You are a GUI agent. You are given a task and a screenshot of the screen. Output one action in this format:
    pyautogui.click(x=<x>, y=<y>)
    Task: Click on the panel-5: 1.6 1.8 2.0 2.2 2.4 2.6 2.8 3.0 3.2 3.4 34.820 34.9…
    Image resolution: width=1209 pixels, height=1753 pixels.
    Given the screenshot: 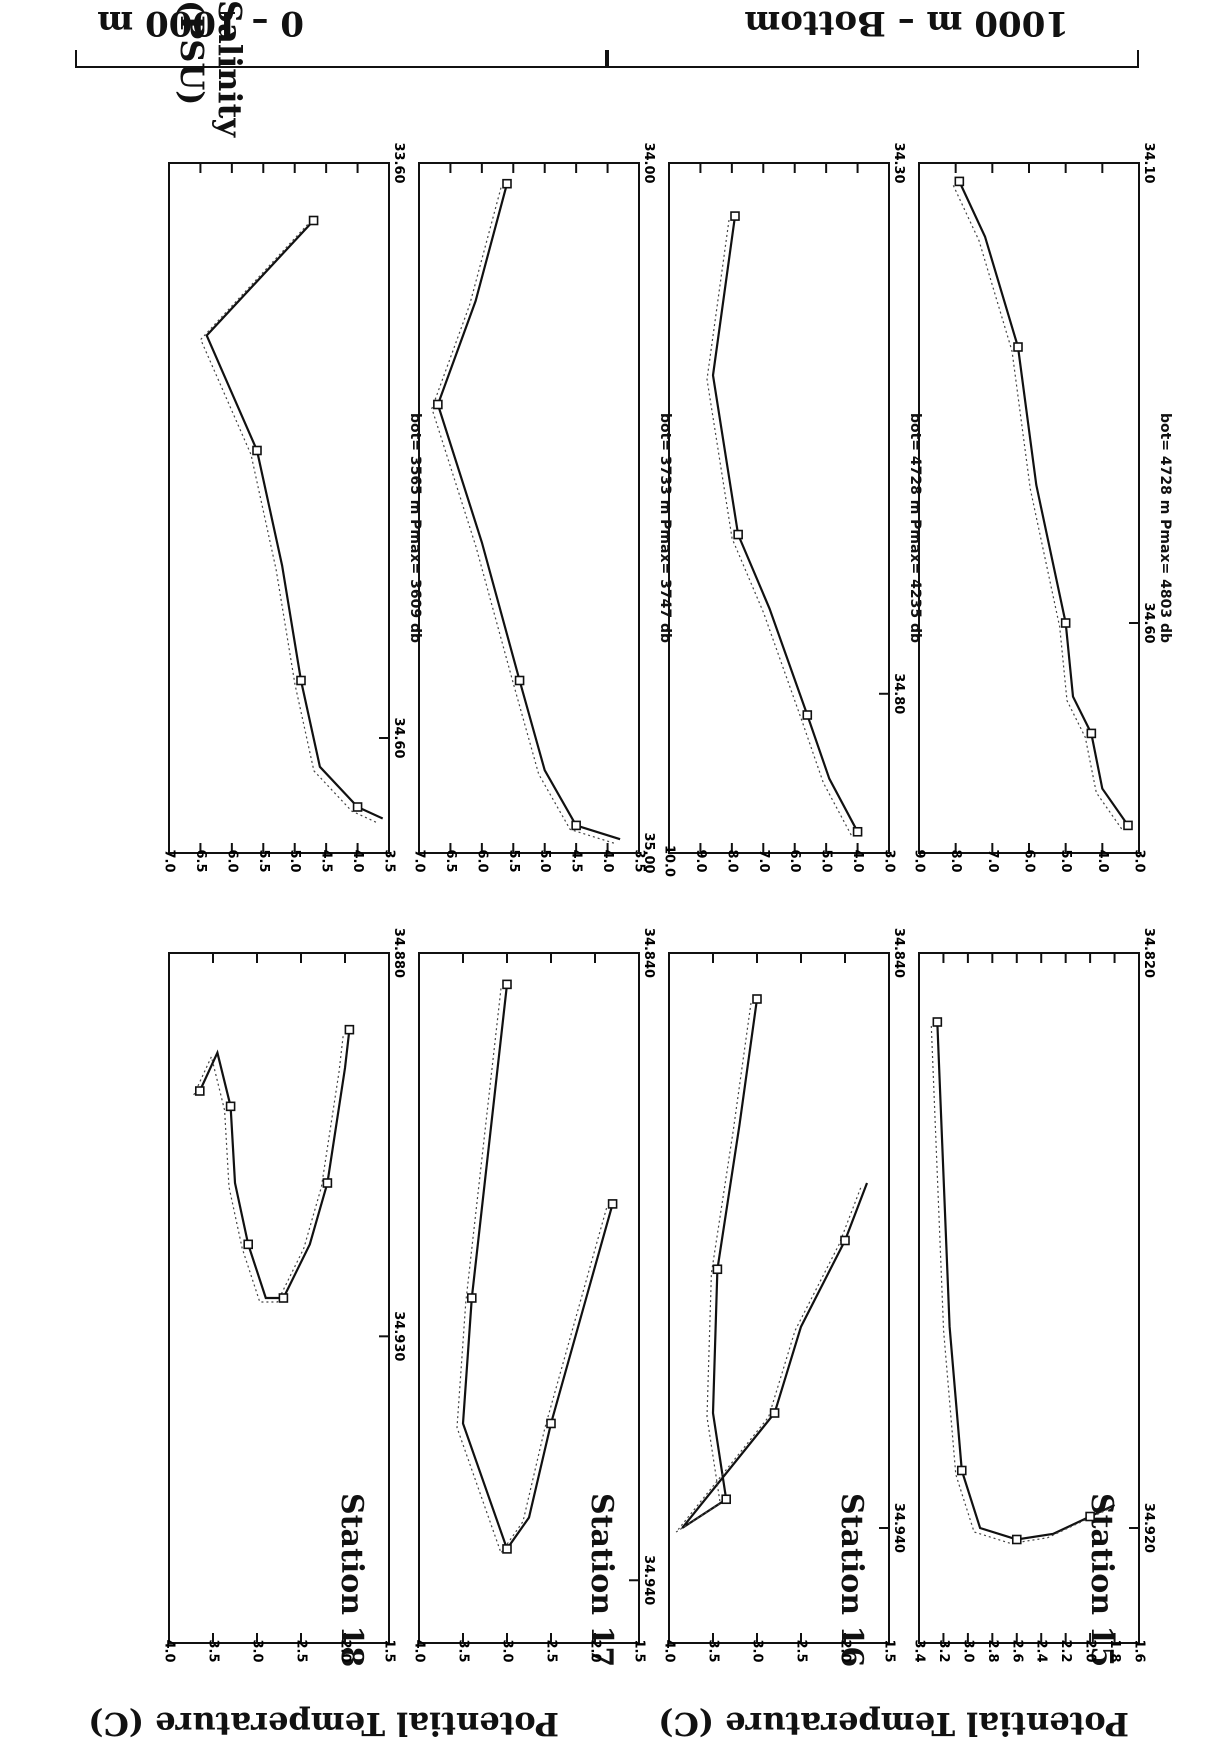 What is the action you would take?
    pyautogui.click(x=1034, y=1295)
    